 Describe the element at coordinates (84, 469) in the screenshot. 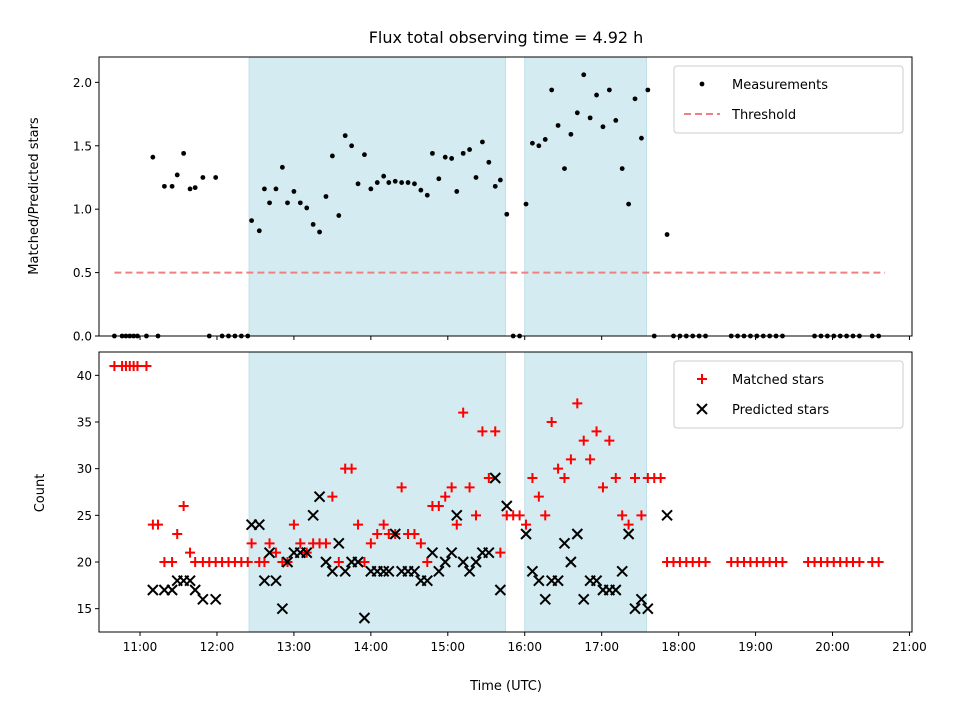

I see `y-tick-label: 30` at that location.